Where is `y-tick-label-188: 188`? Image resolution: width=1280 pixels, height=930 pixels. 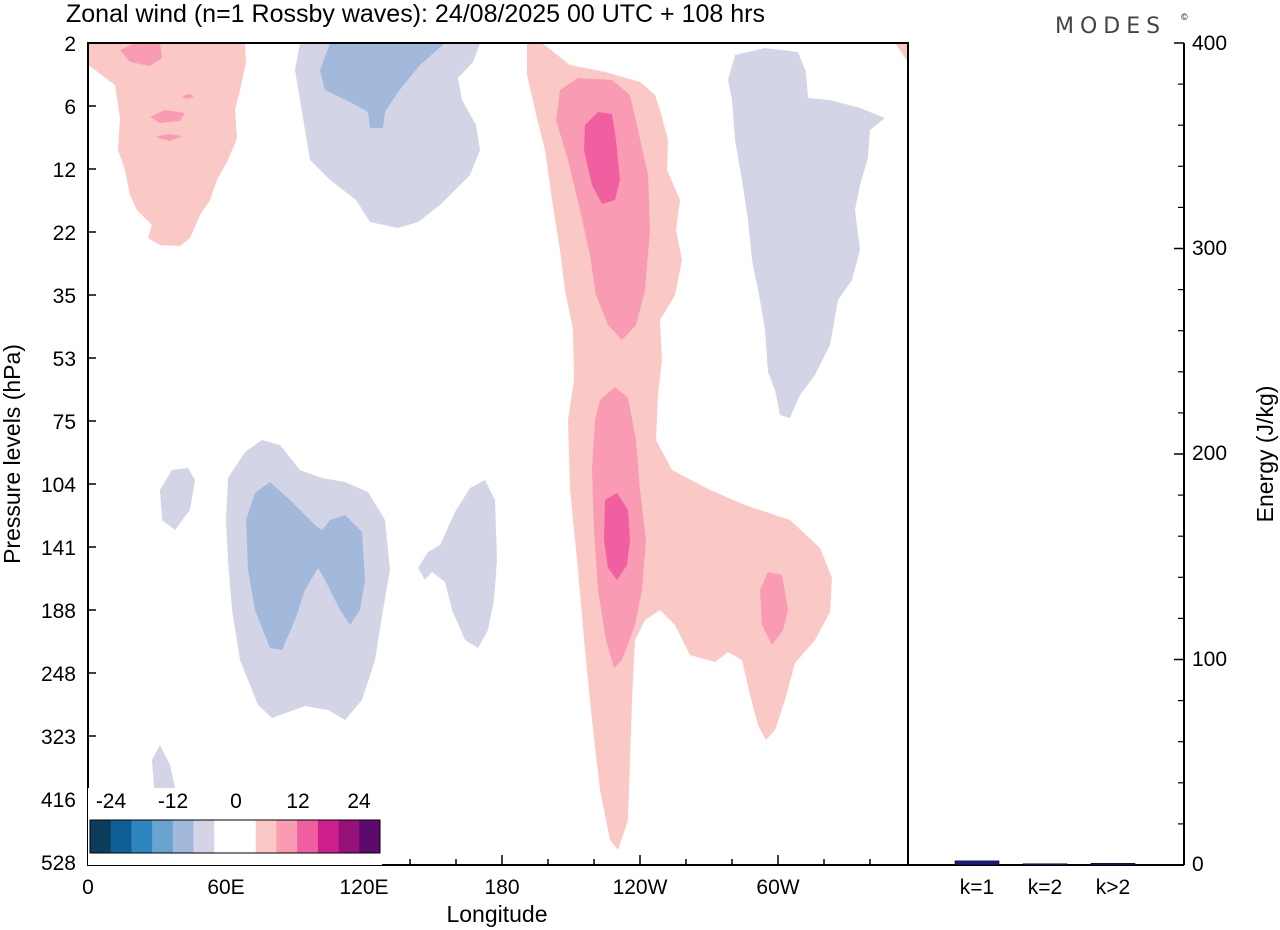
y-tick-label-188: 188 is located at coordinates (58, 611).